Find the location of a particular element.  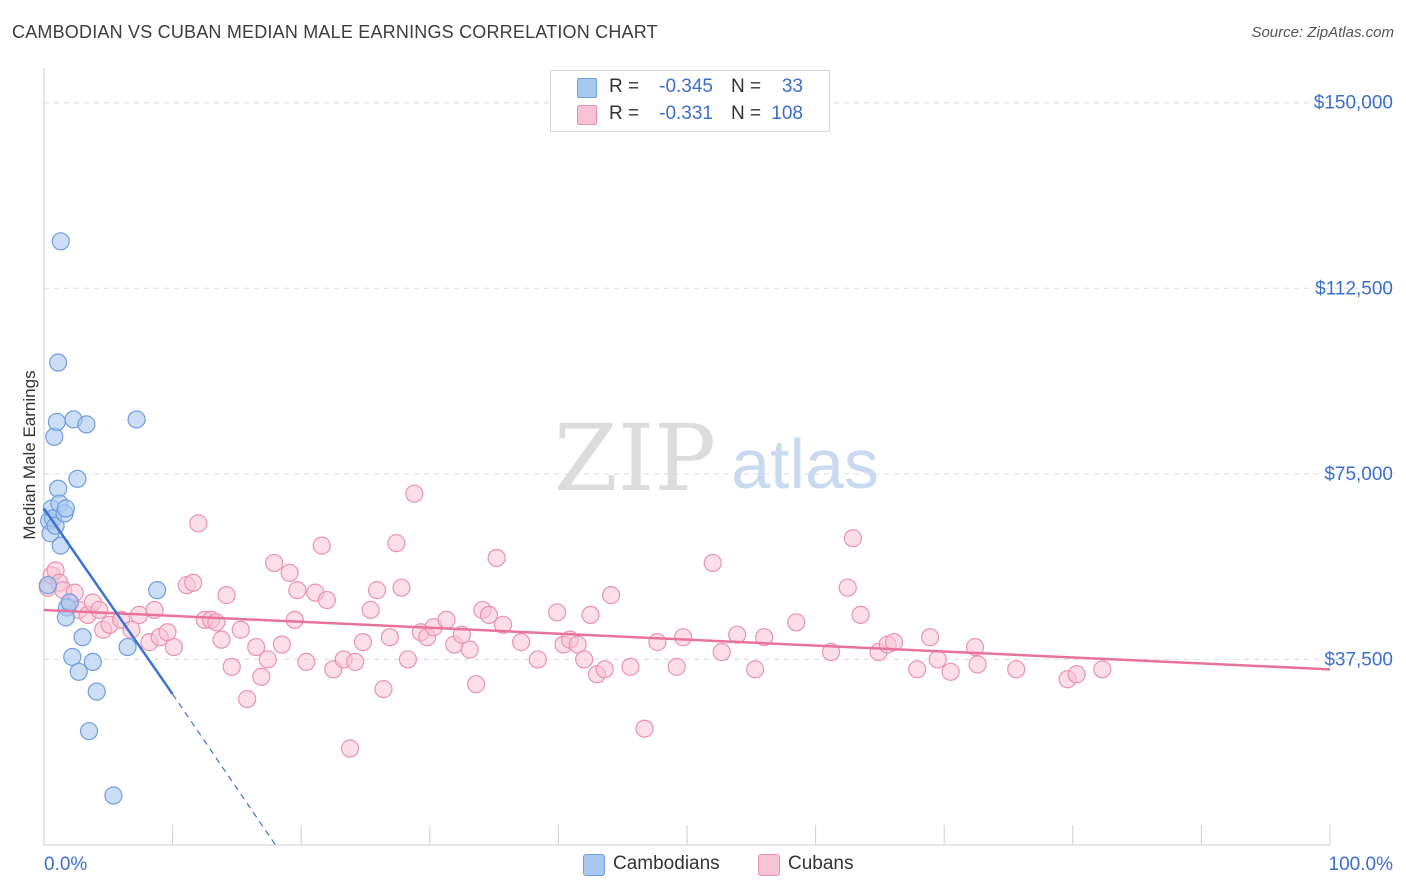

y-tick-label: $150,000 is located at coordinates (1353, 103).